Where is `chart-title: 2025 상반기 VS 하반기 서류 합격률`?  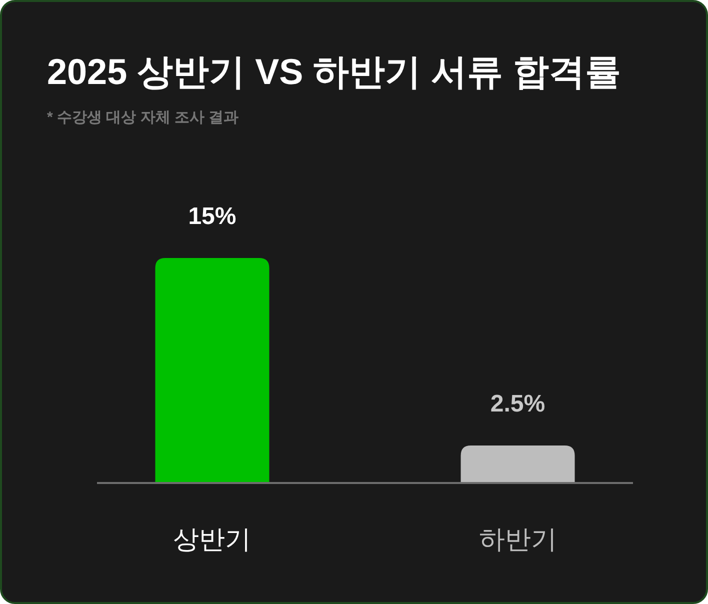 chart-title: 2025 상반기 VS 하반기 서류 합격률 is located at coordinates (334, 71).